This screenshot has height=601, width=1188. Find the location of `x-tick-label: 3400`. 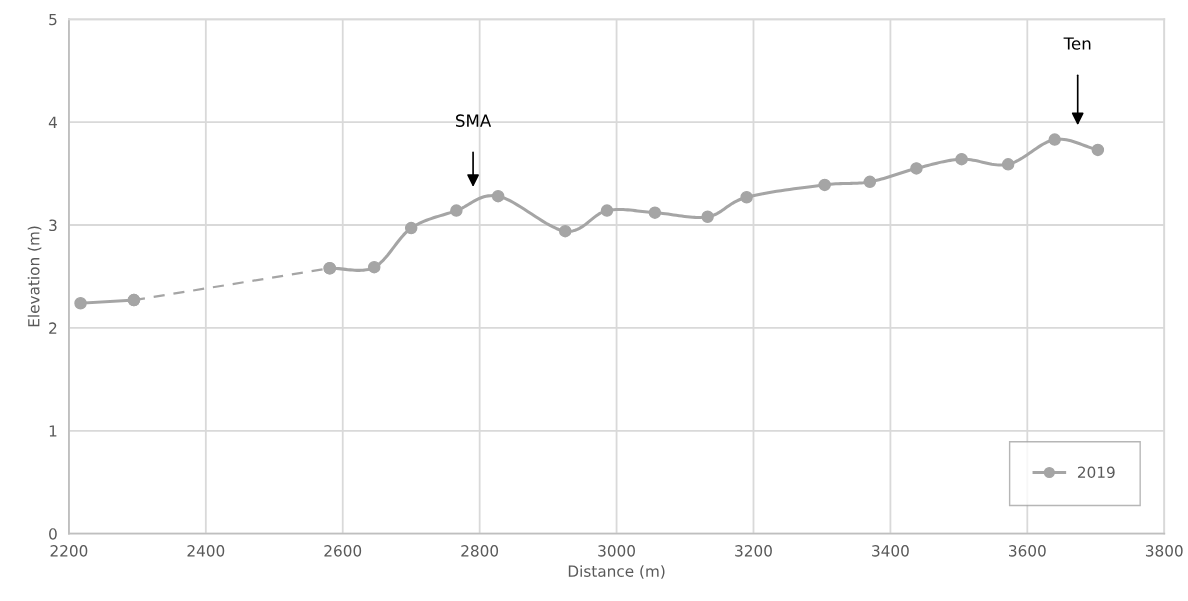

x-tick-label: 3400 is located at coordinates (890, 551).